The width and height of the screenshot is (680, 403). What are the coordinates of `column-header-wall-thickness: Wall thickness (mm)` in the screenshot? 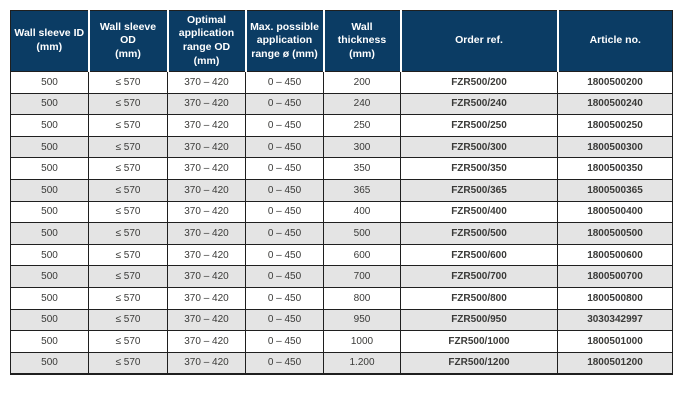 It's located at (361, 41).